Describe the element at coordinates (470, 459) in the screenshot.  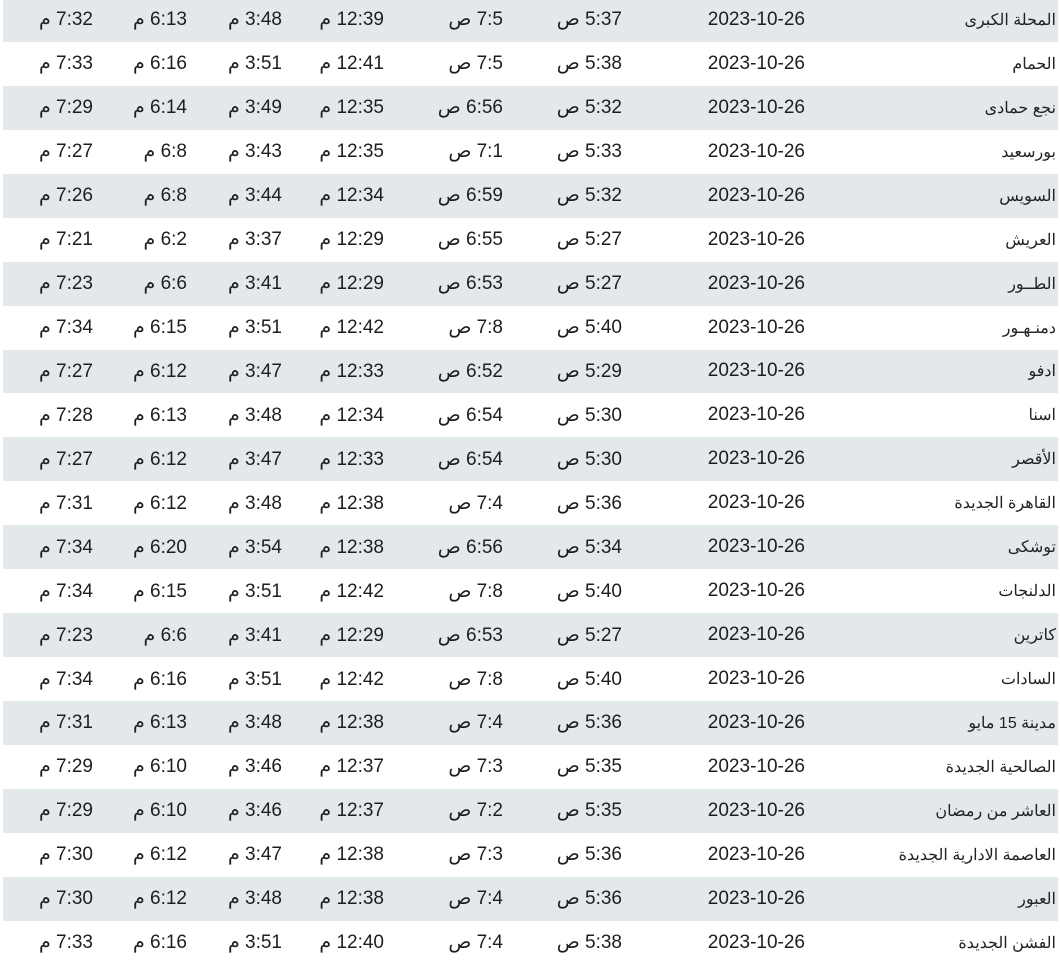
I see `cell-sunrise: 6:54 ص` at that location.